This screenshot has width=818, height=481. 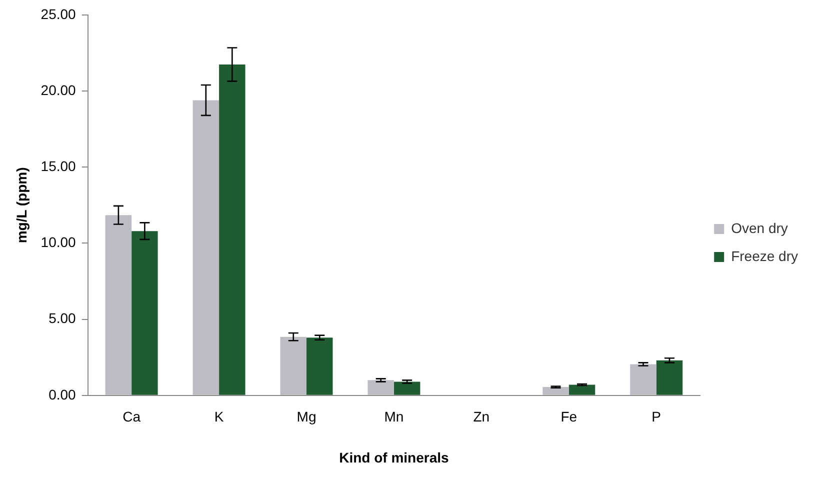 I want to click on x-tick-label: P, so click(x=657, y=416).